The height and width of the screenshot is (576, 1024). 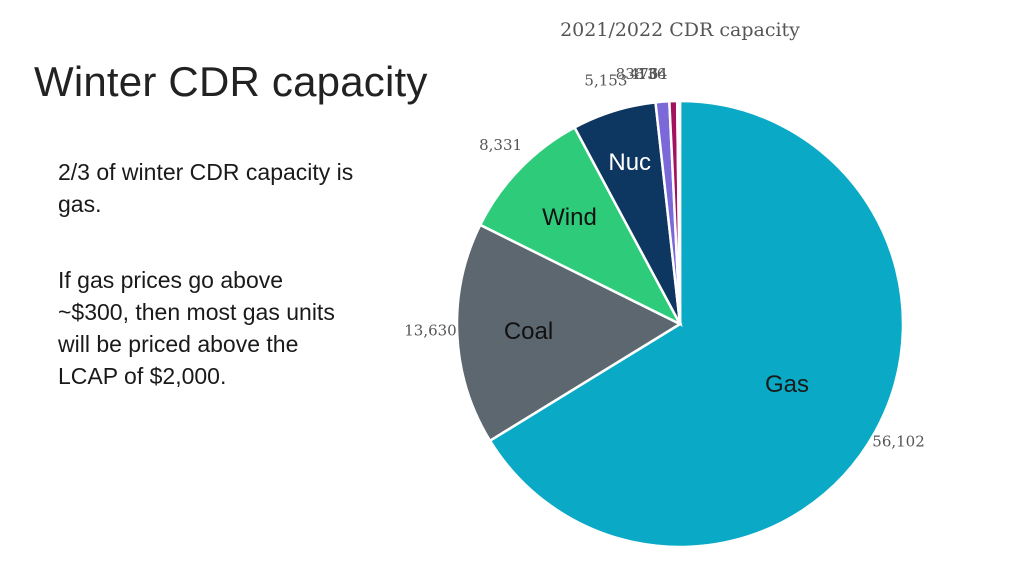 What do you see at coordinates (569, 333) in the screenshot?
I see `pie-slice-coal` at bounding box center [569, 333].